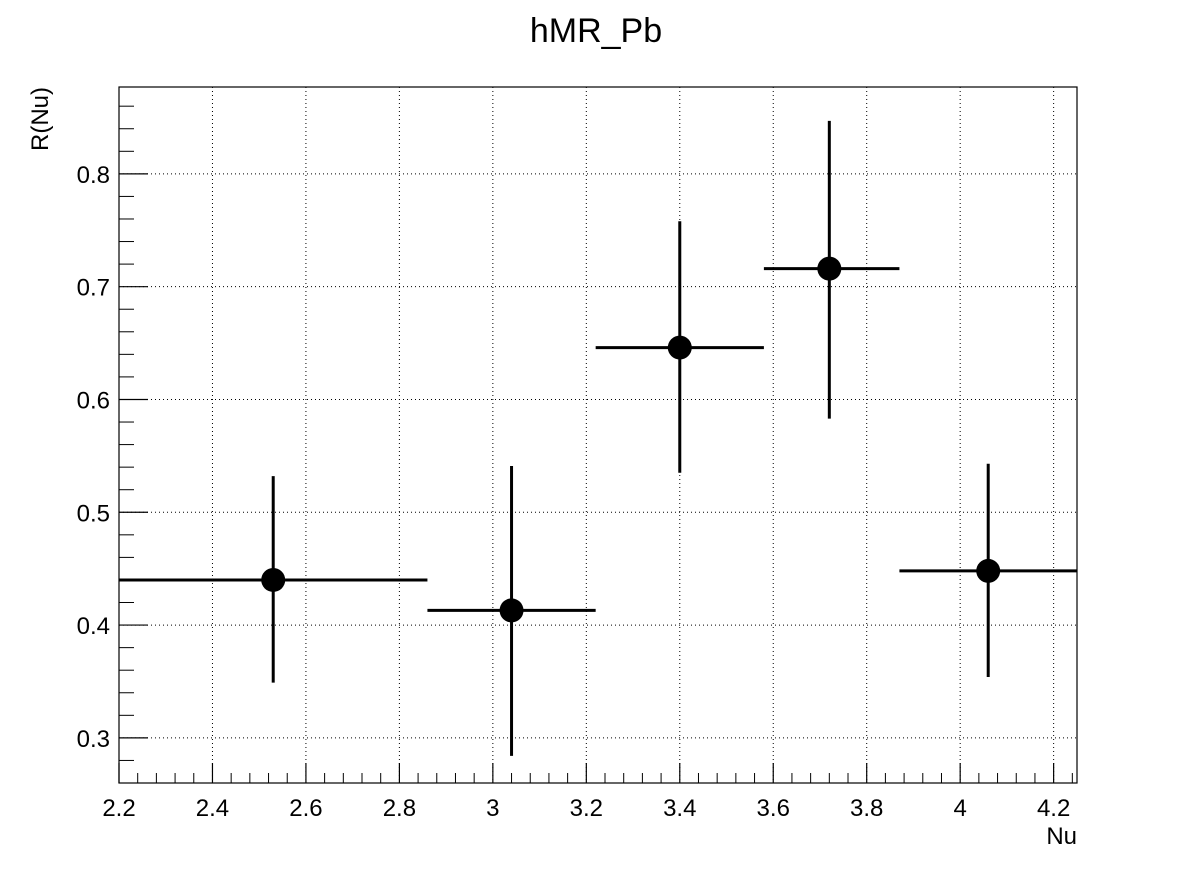  I want to click on x-tick-label: 4.2, so click(1053, 808).